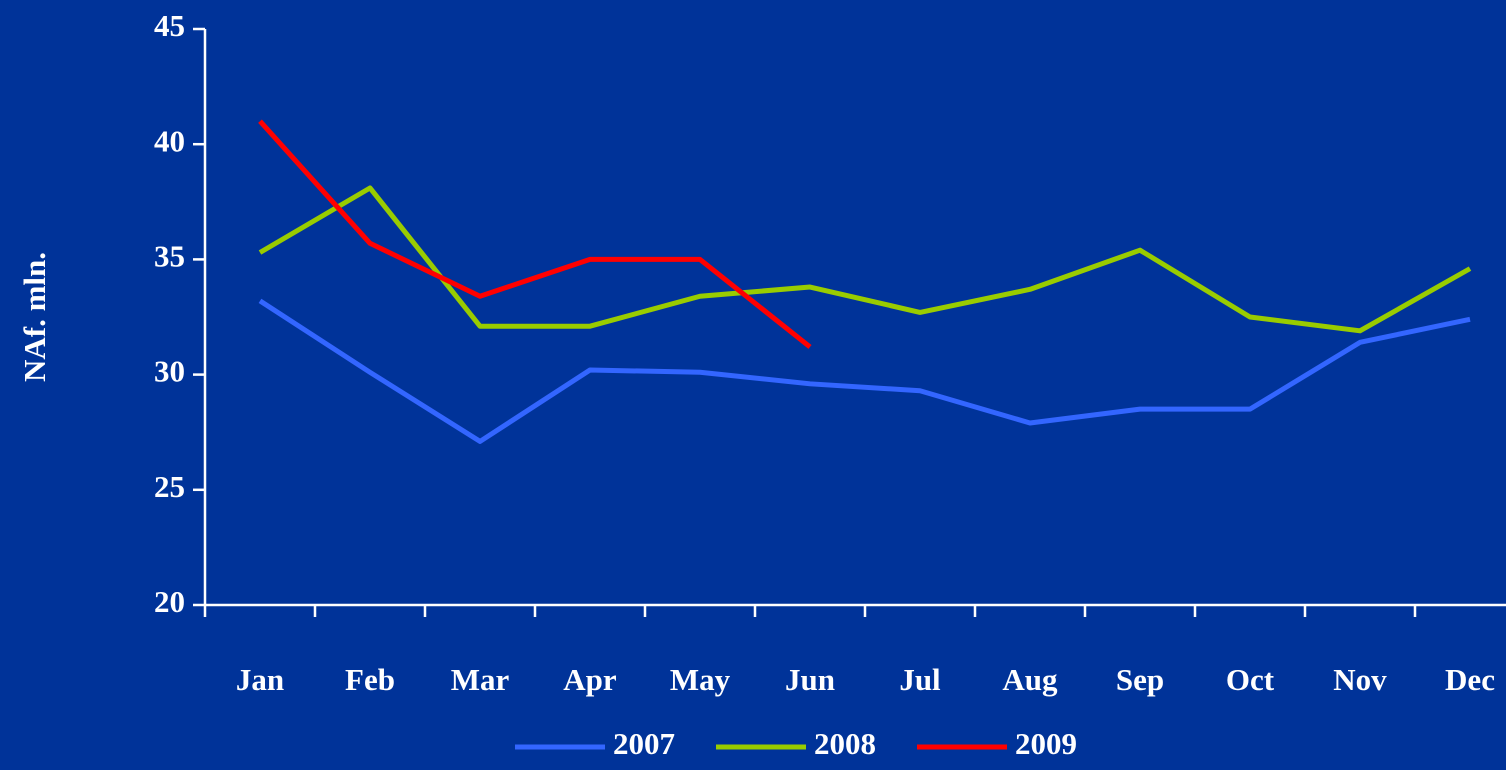 Image resolution: width=1506 pixels, height=770 pixels. What do you see at coordinates (260, 679) in the screenshot?
I see `x-tick-label: Jan` at bounding box center [260, 679].